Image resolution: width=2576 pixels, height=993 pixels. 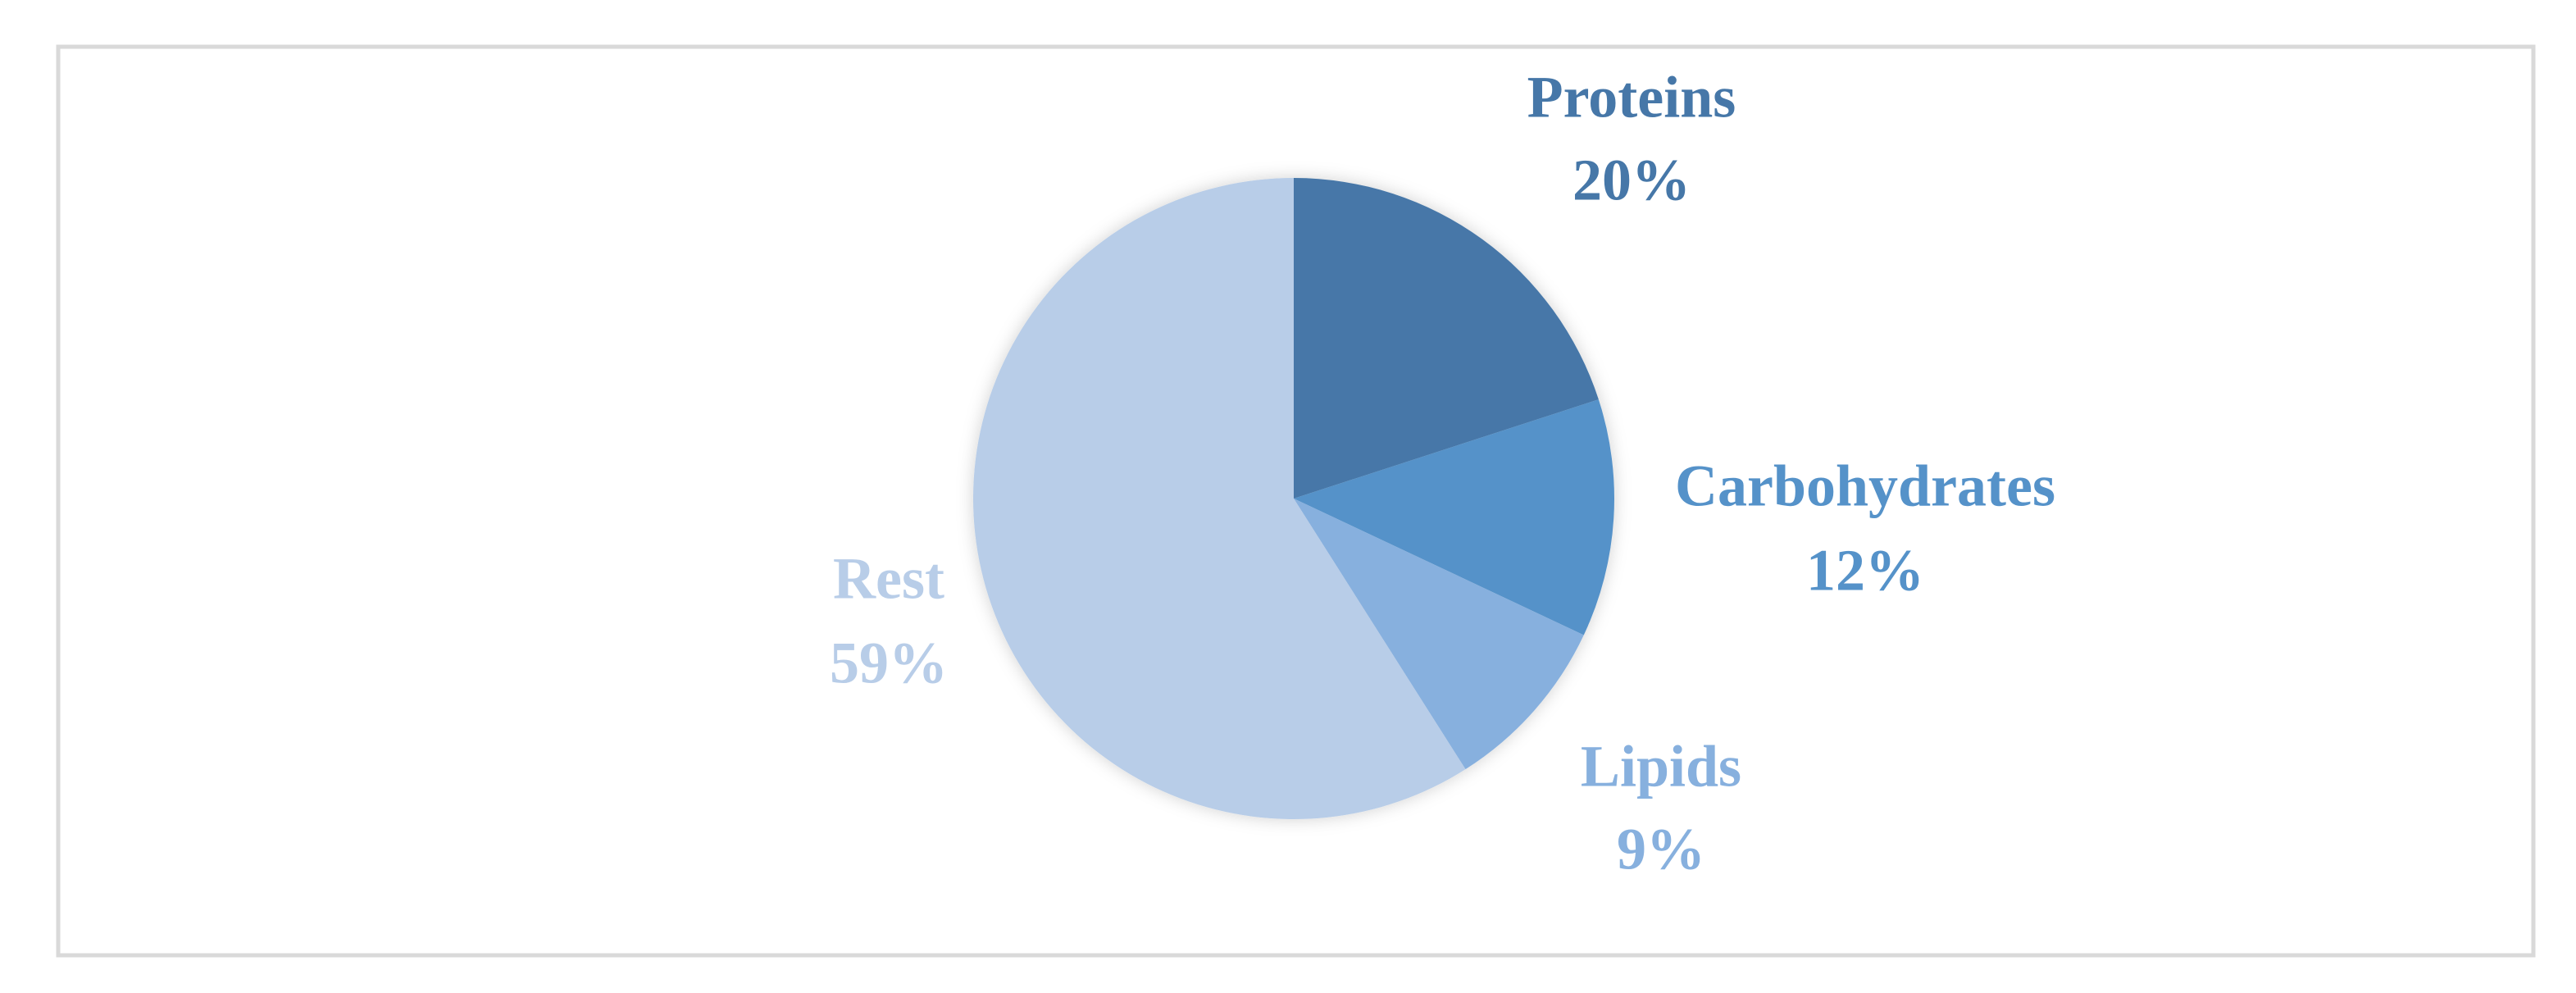 I want to click on slice-category-label: Rest, so click(x=889, y=579).